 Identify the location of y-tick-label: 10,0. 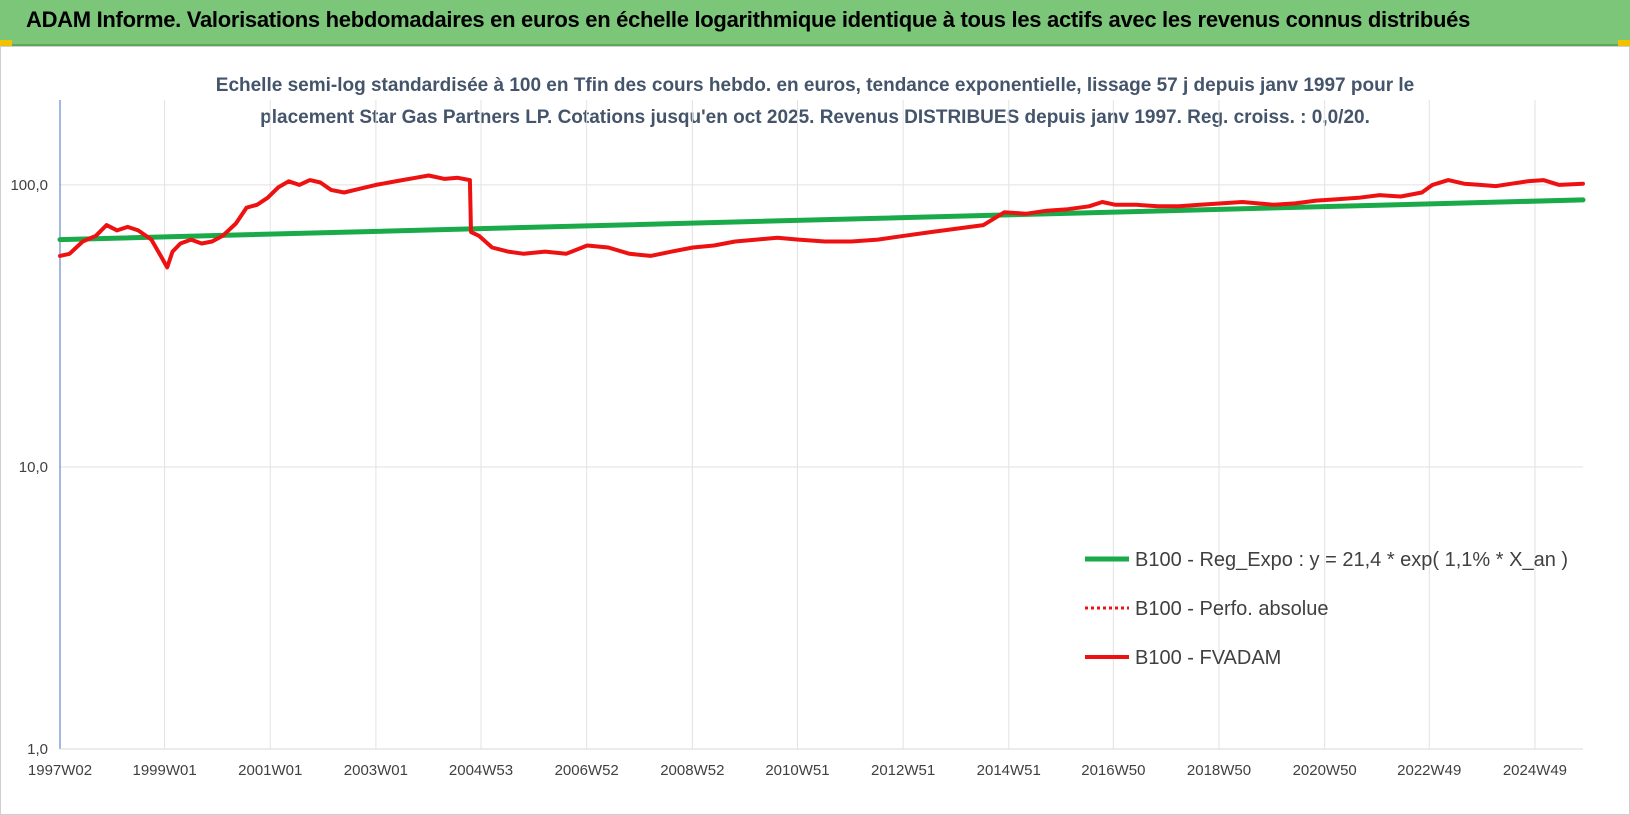
(33, 467).